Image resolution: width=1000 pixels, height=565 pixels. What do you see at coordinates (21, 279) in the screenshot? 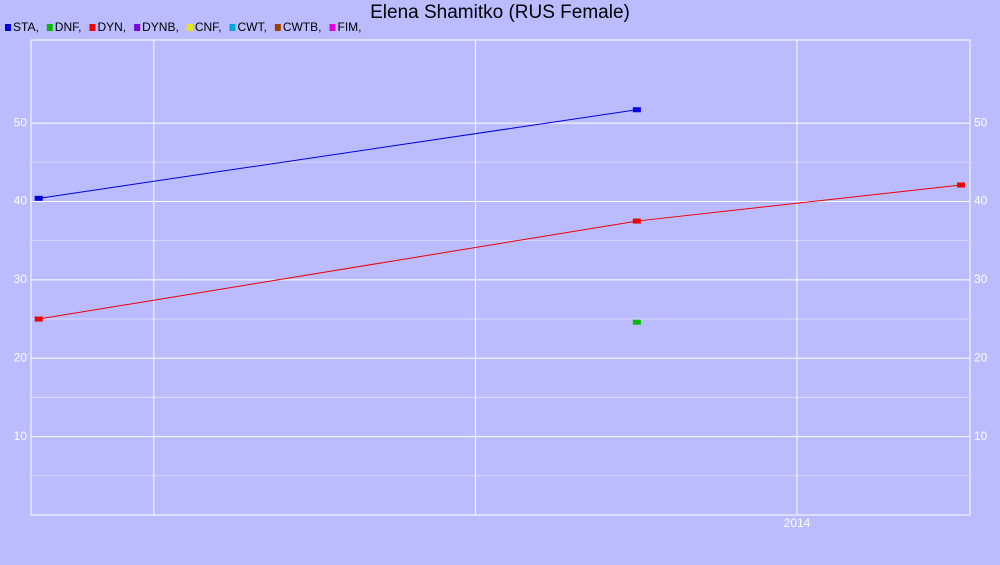
I see `y-tick-label: 30` at bounding box center [21, 279].